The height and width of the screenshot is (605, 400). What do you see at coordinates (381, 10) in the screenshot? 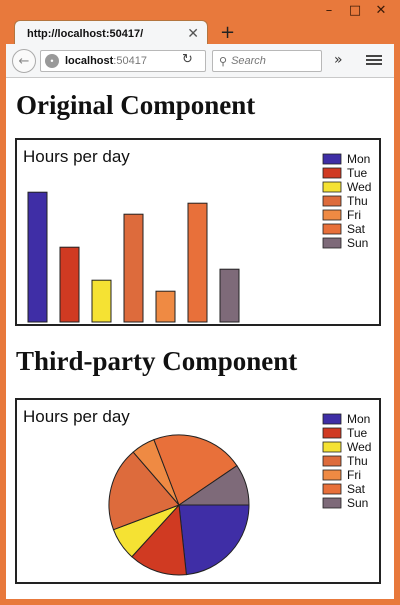
I see `close-window-icon: ✕` at bounding box center [381, 10].